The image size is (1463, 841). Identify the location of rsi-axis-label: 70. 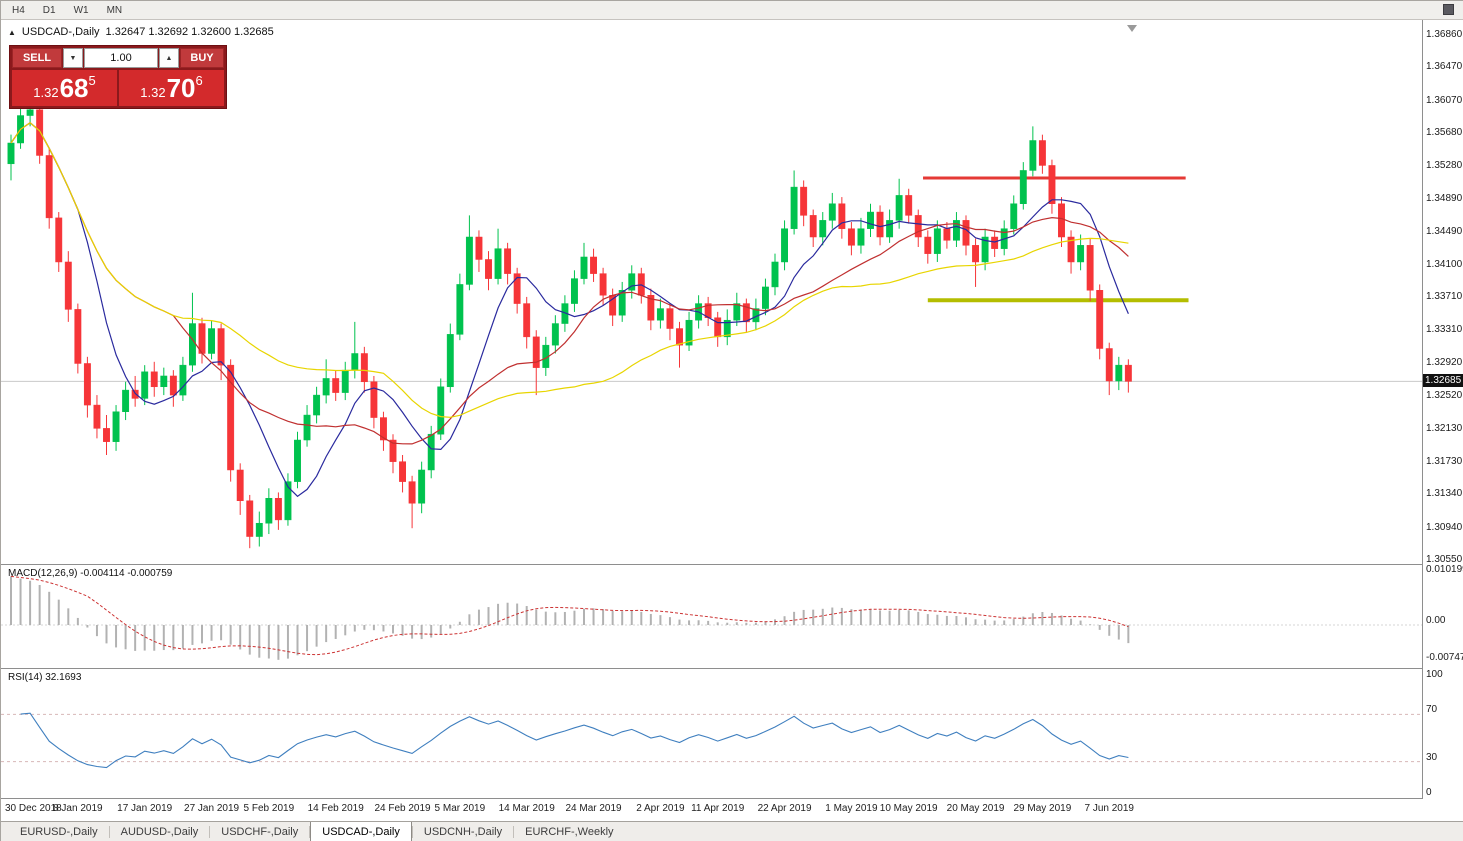
(1432, 710).